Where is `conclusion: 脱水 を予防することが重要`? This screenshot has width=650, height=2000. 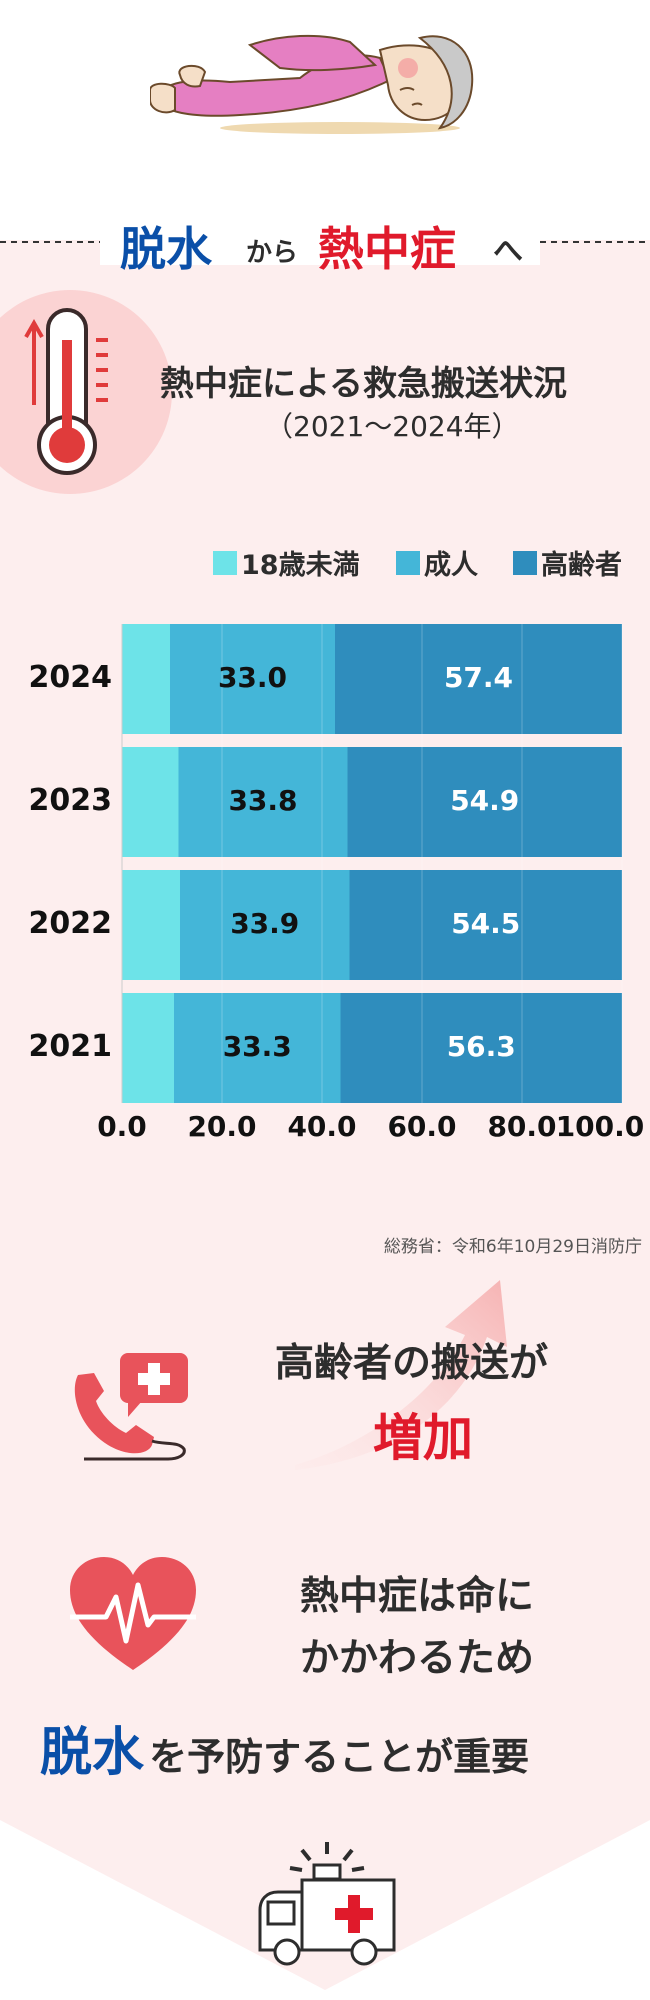 conclusion: 脱水 を予防することが重要 is located at coordinates (284, 1747).